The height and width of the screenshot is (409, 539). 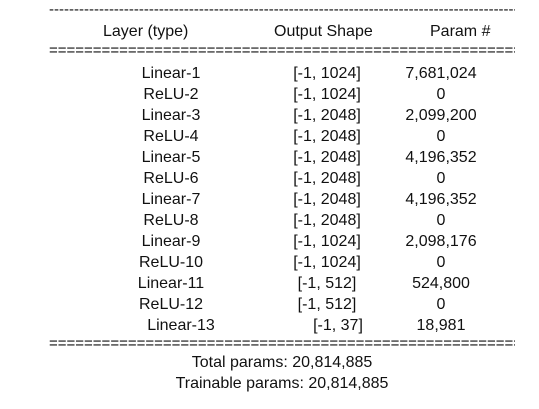 What do you see at coordinates (269, 94) in the screenshot?
I see `table-row: ReLU-2 [-1, 1024] 0` at bounding box center [269, 94].